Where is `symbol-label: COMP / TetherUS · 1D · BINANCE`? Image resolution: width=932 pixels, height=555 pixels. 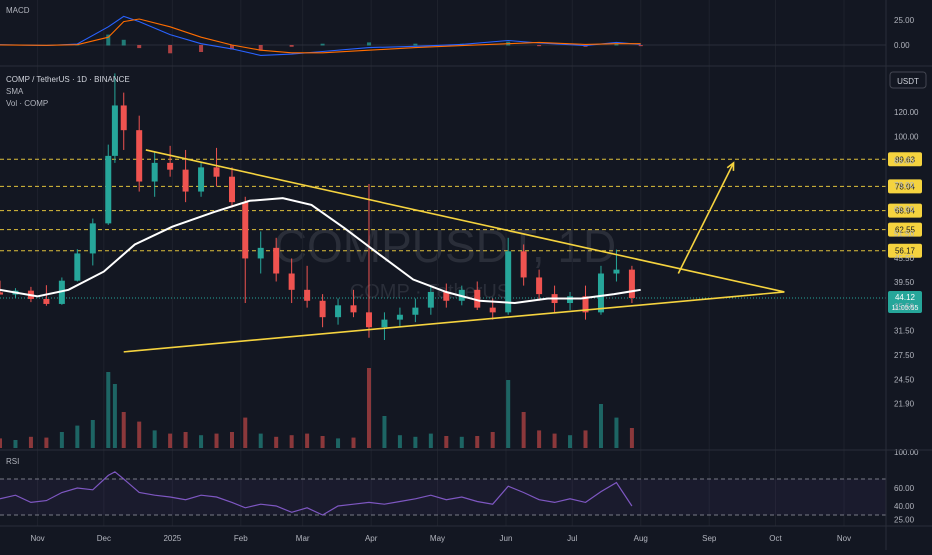 symbol-label: COMP / TetherUS · 1D · BINANCE is located at coordinates (68, 79).